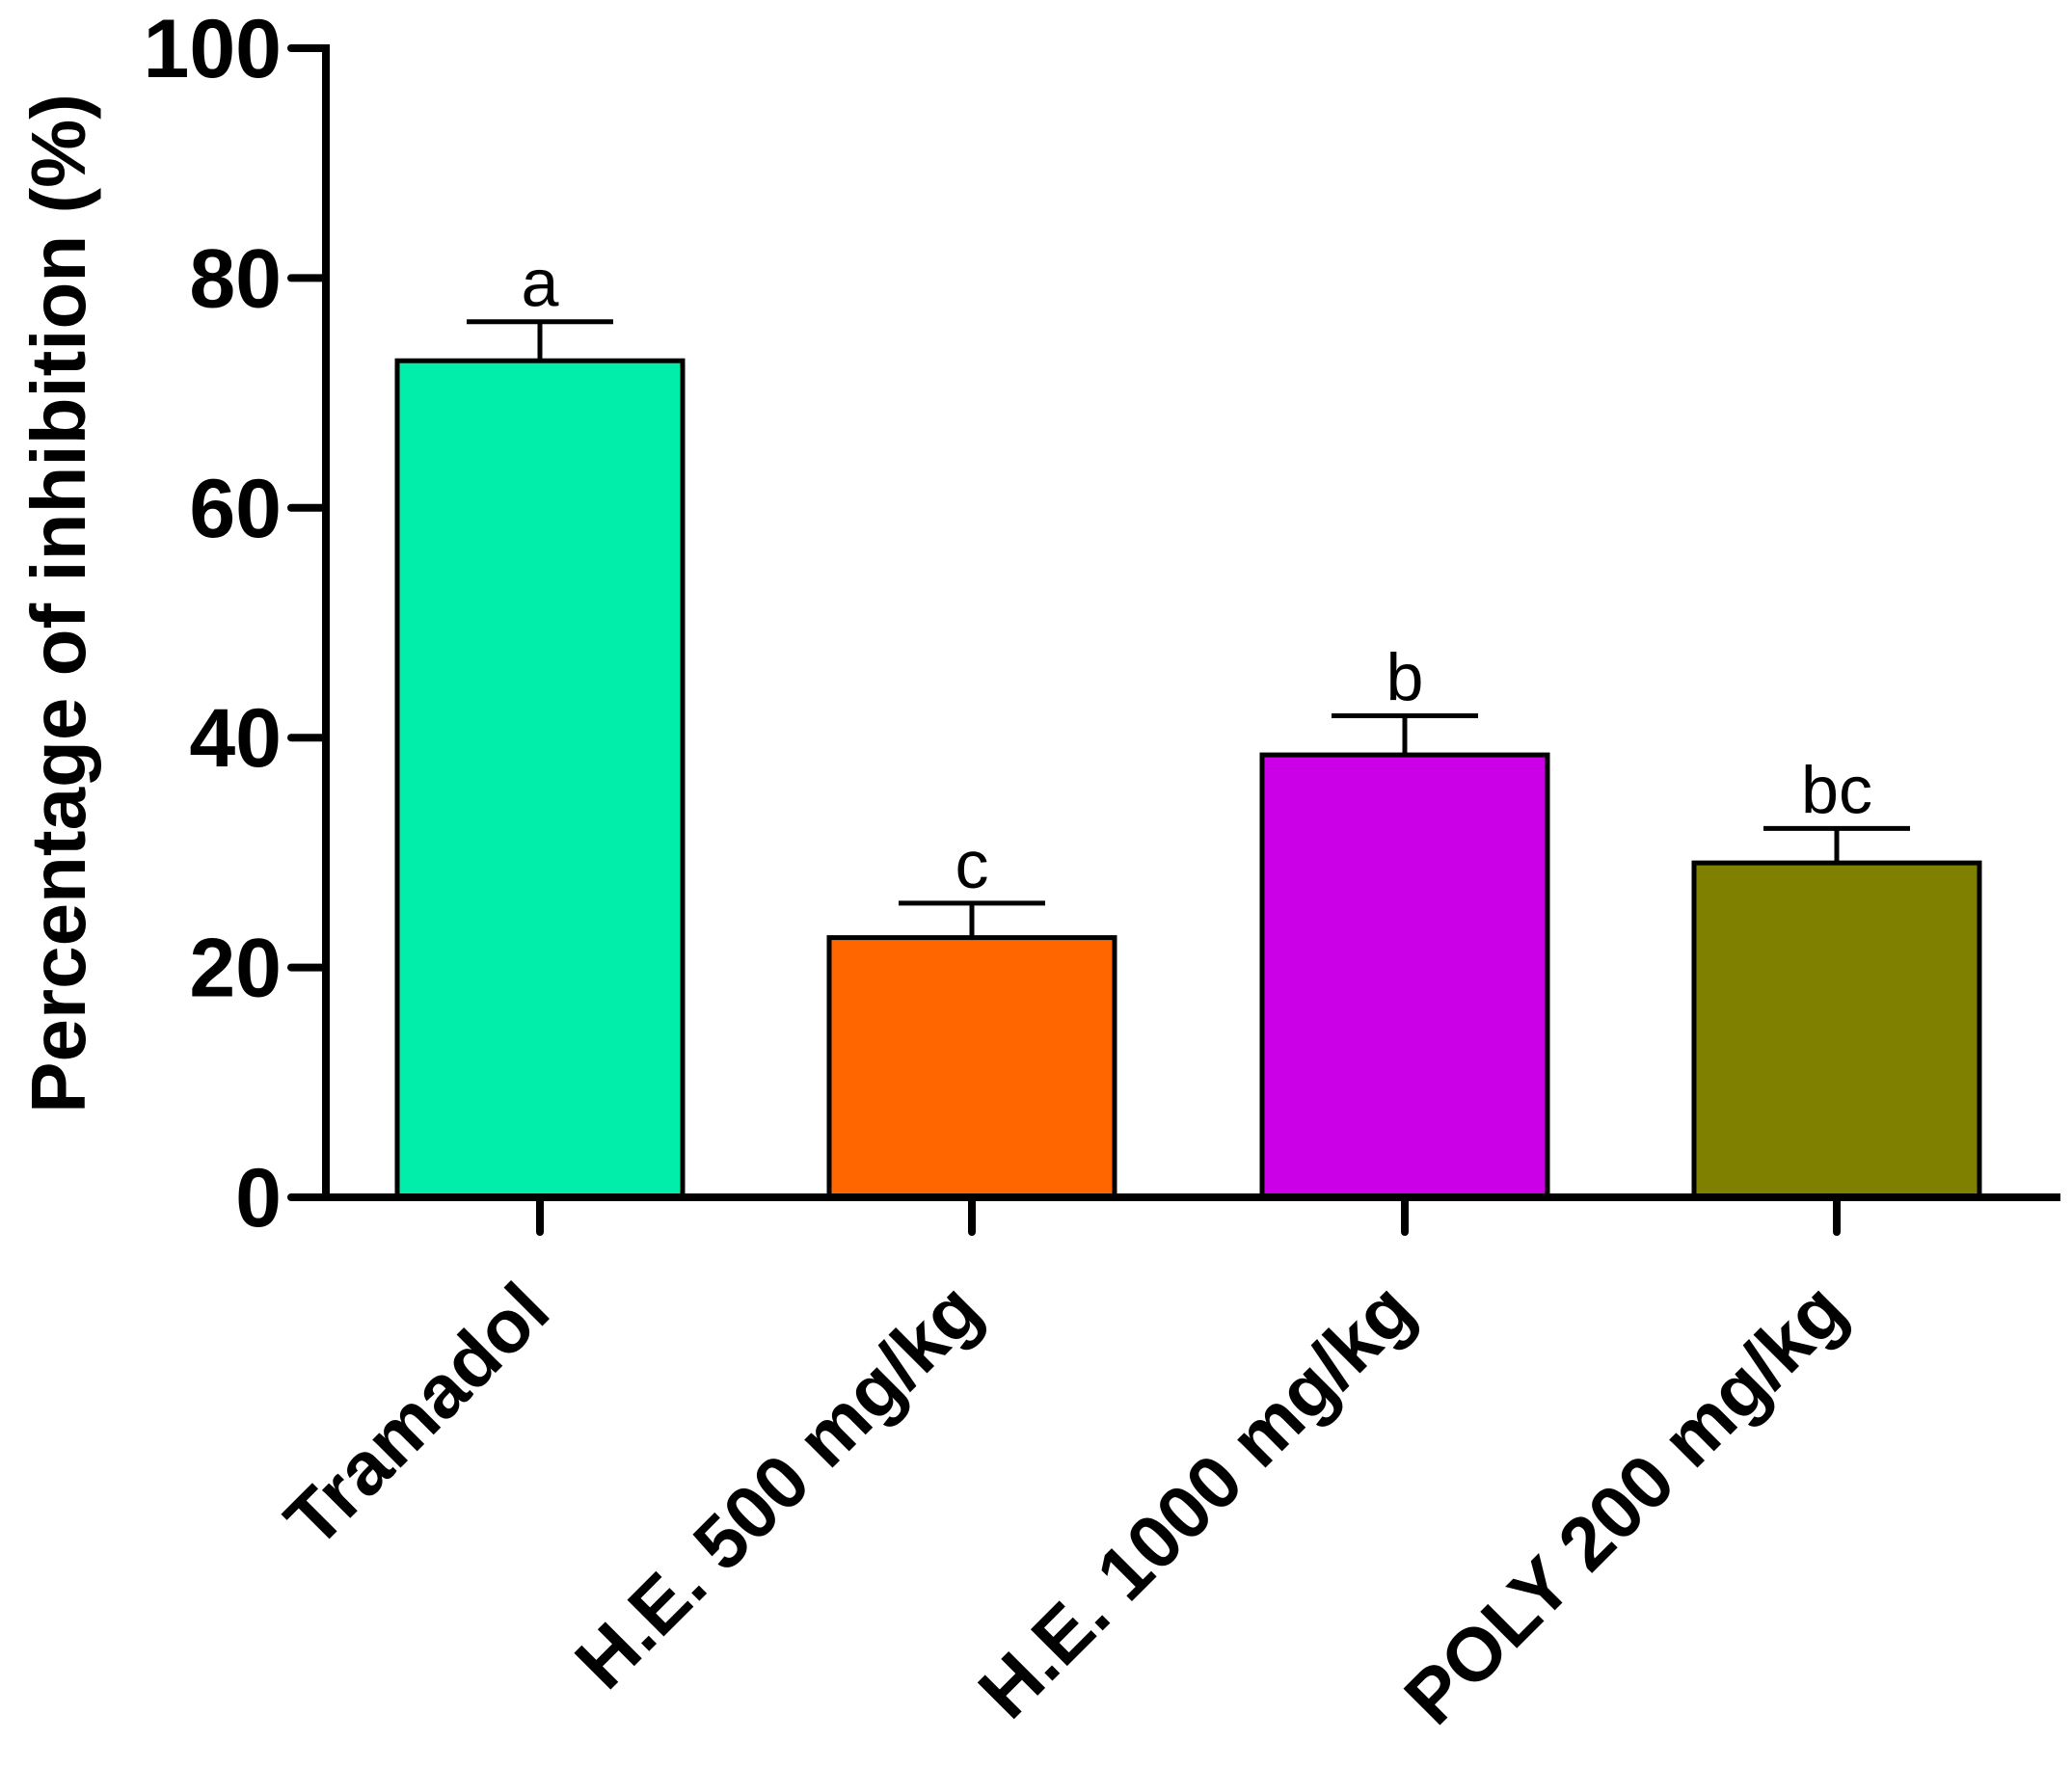 This screenshot has width=2072, height=1768. What do you see at coordinates (1625, 1504) in the screenshot?
I see `category-label-4: POLY 200 mg/kg` at bounding box center [1625, 1504].